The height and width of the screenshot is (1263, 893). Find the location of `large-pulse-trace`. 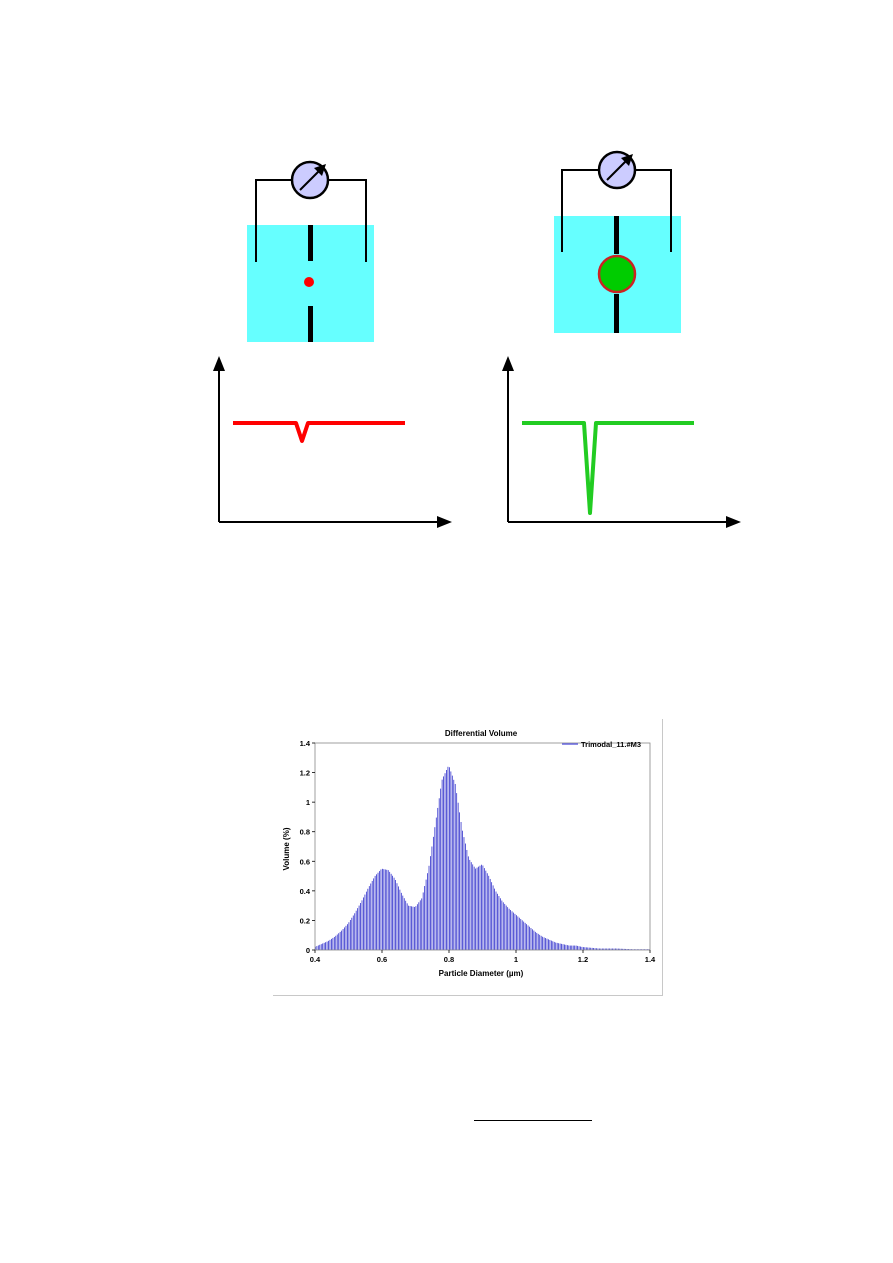

large-pulse-trace is located at coordinates (608, 468).